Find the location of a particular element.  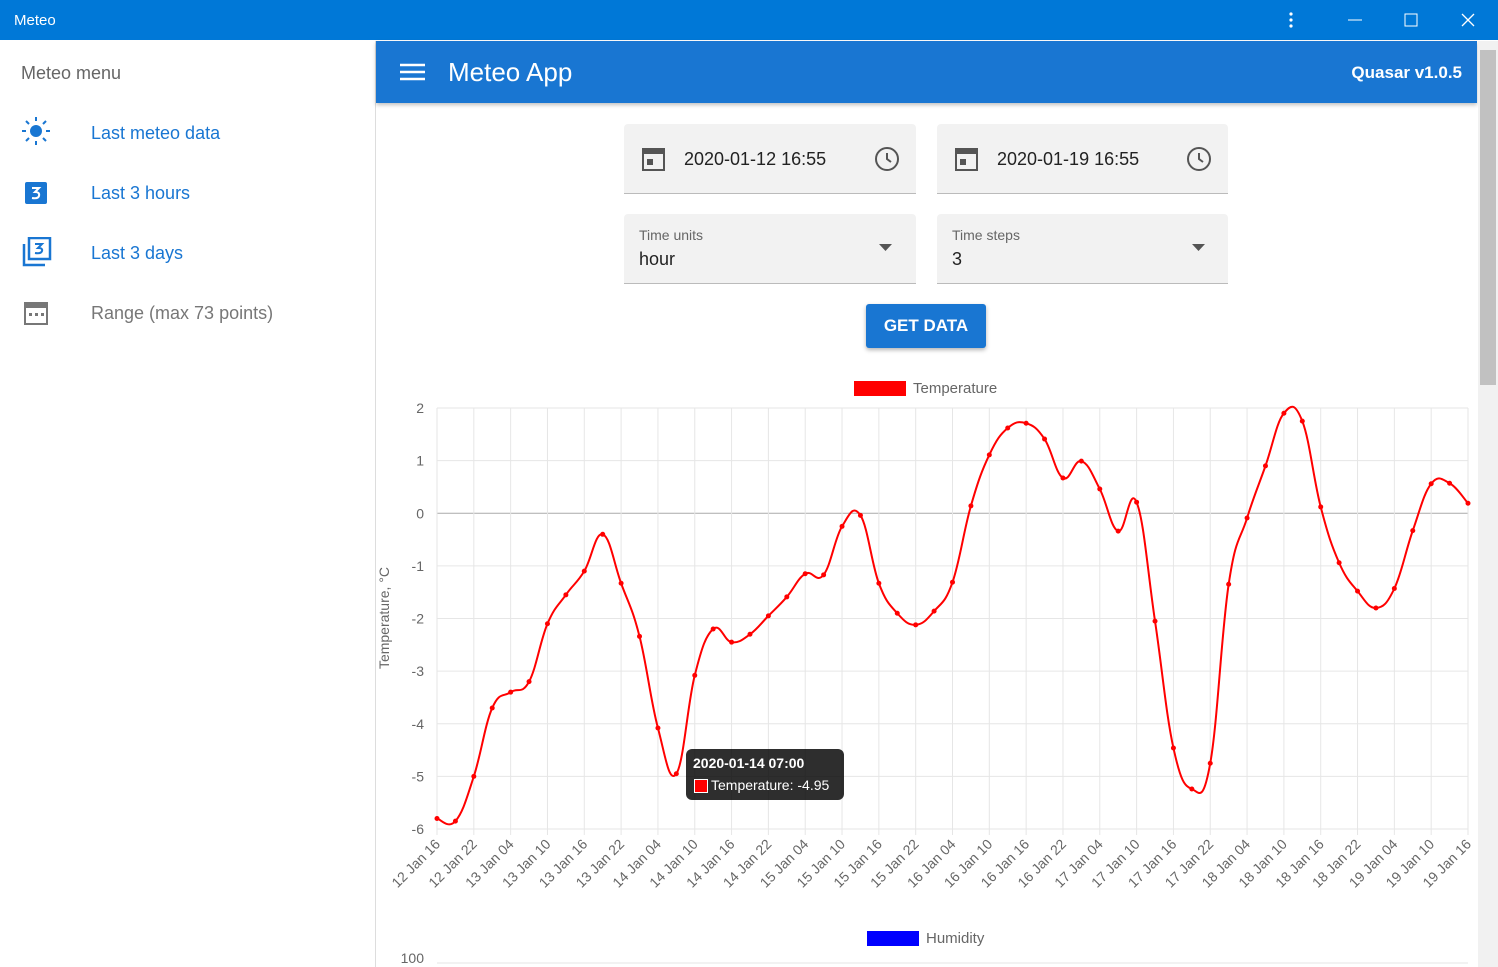

menu-item: Last 3 hours is located at coordinates (141, 193).